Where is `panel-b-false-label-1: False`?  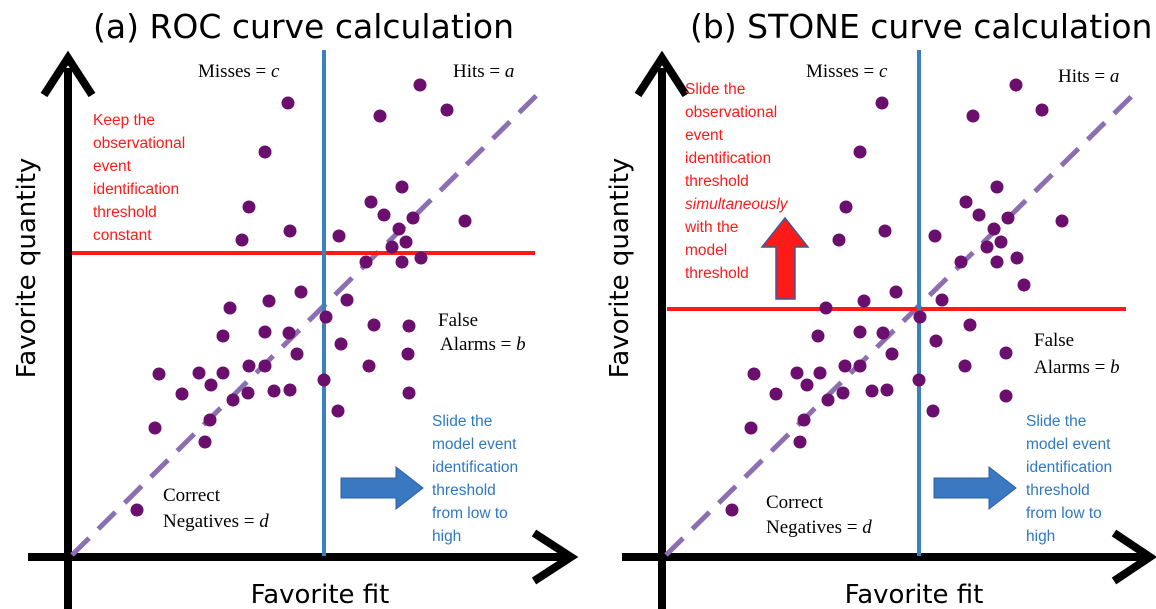
panel-b-false-label-1: False is located at coordinates (1054, 340).